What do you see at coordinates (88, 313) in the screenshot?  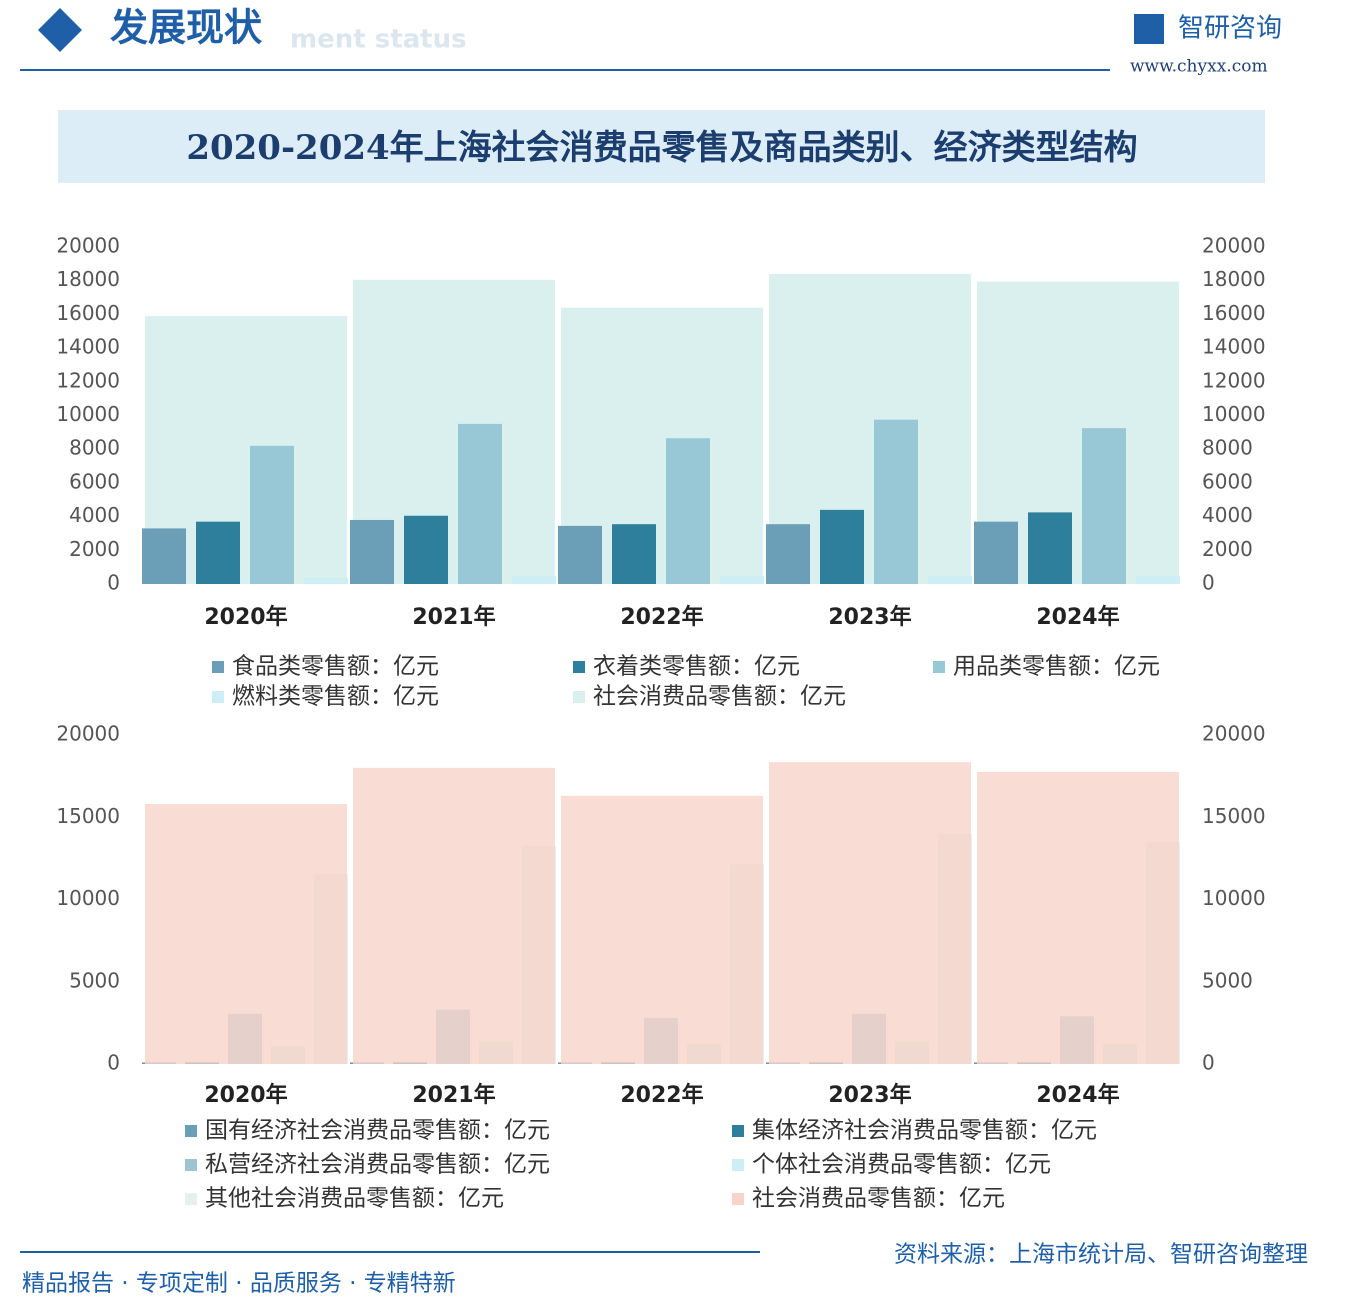 I see `y-tick-label: 16000` at bounding box center [88, 313].